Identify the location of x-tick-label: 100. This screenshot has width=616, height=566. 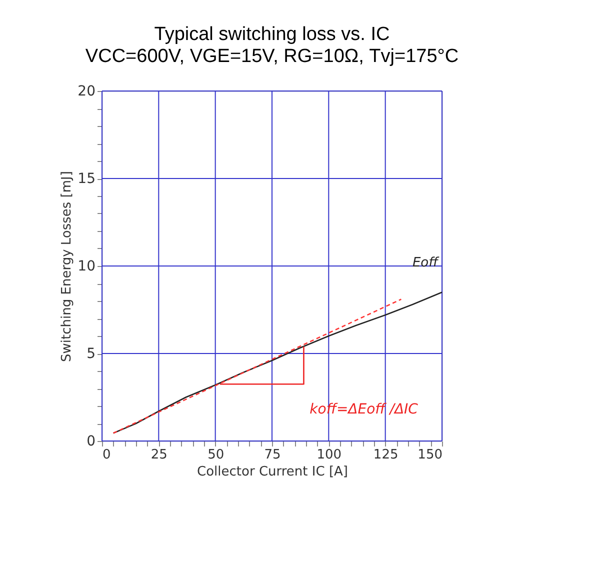
(329, 455).